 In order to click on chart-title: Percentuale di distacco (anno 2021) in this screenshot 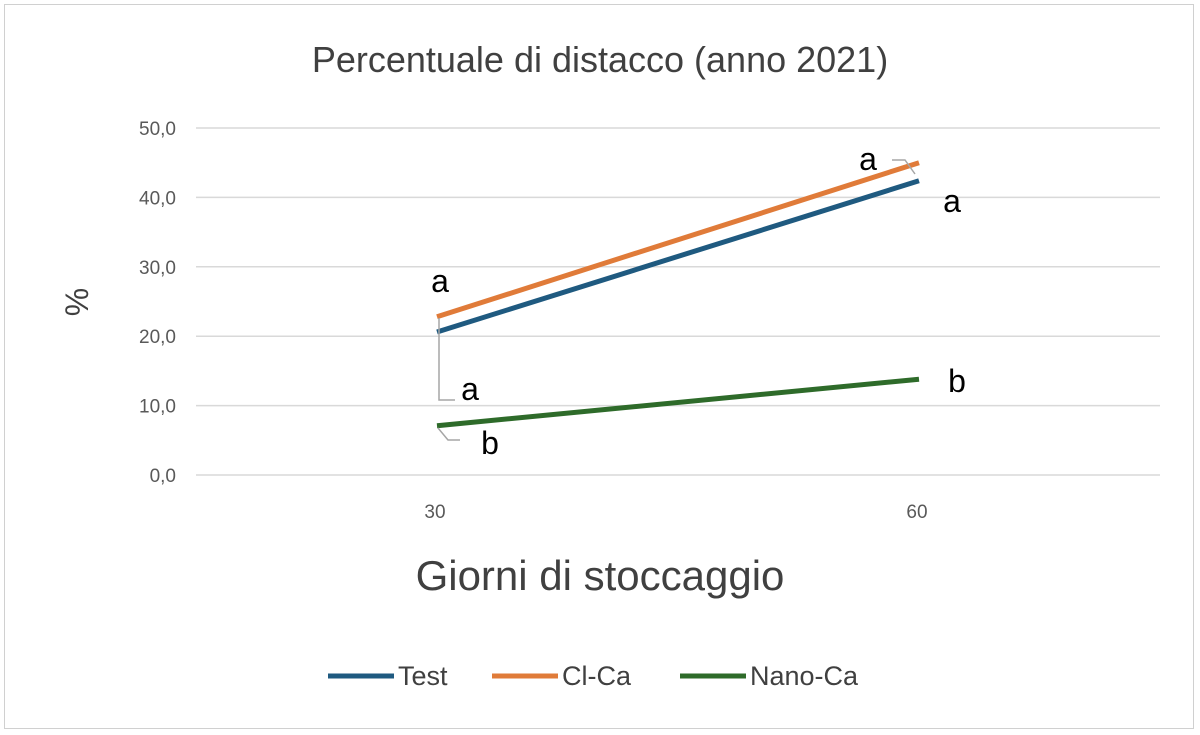, I will do `click(600, 59)`.